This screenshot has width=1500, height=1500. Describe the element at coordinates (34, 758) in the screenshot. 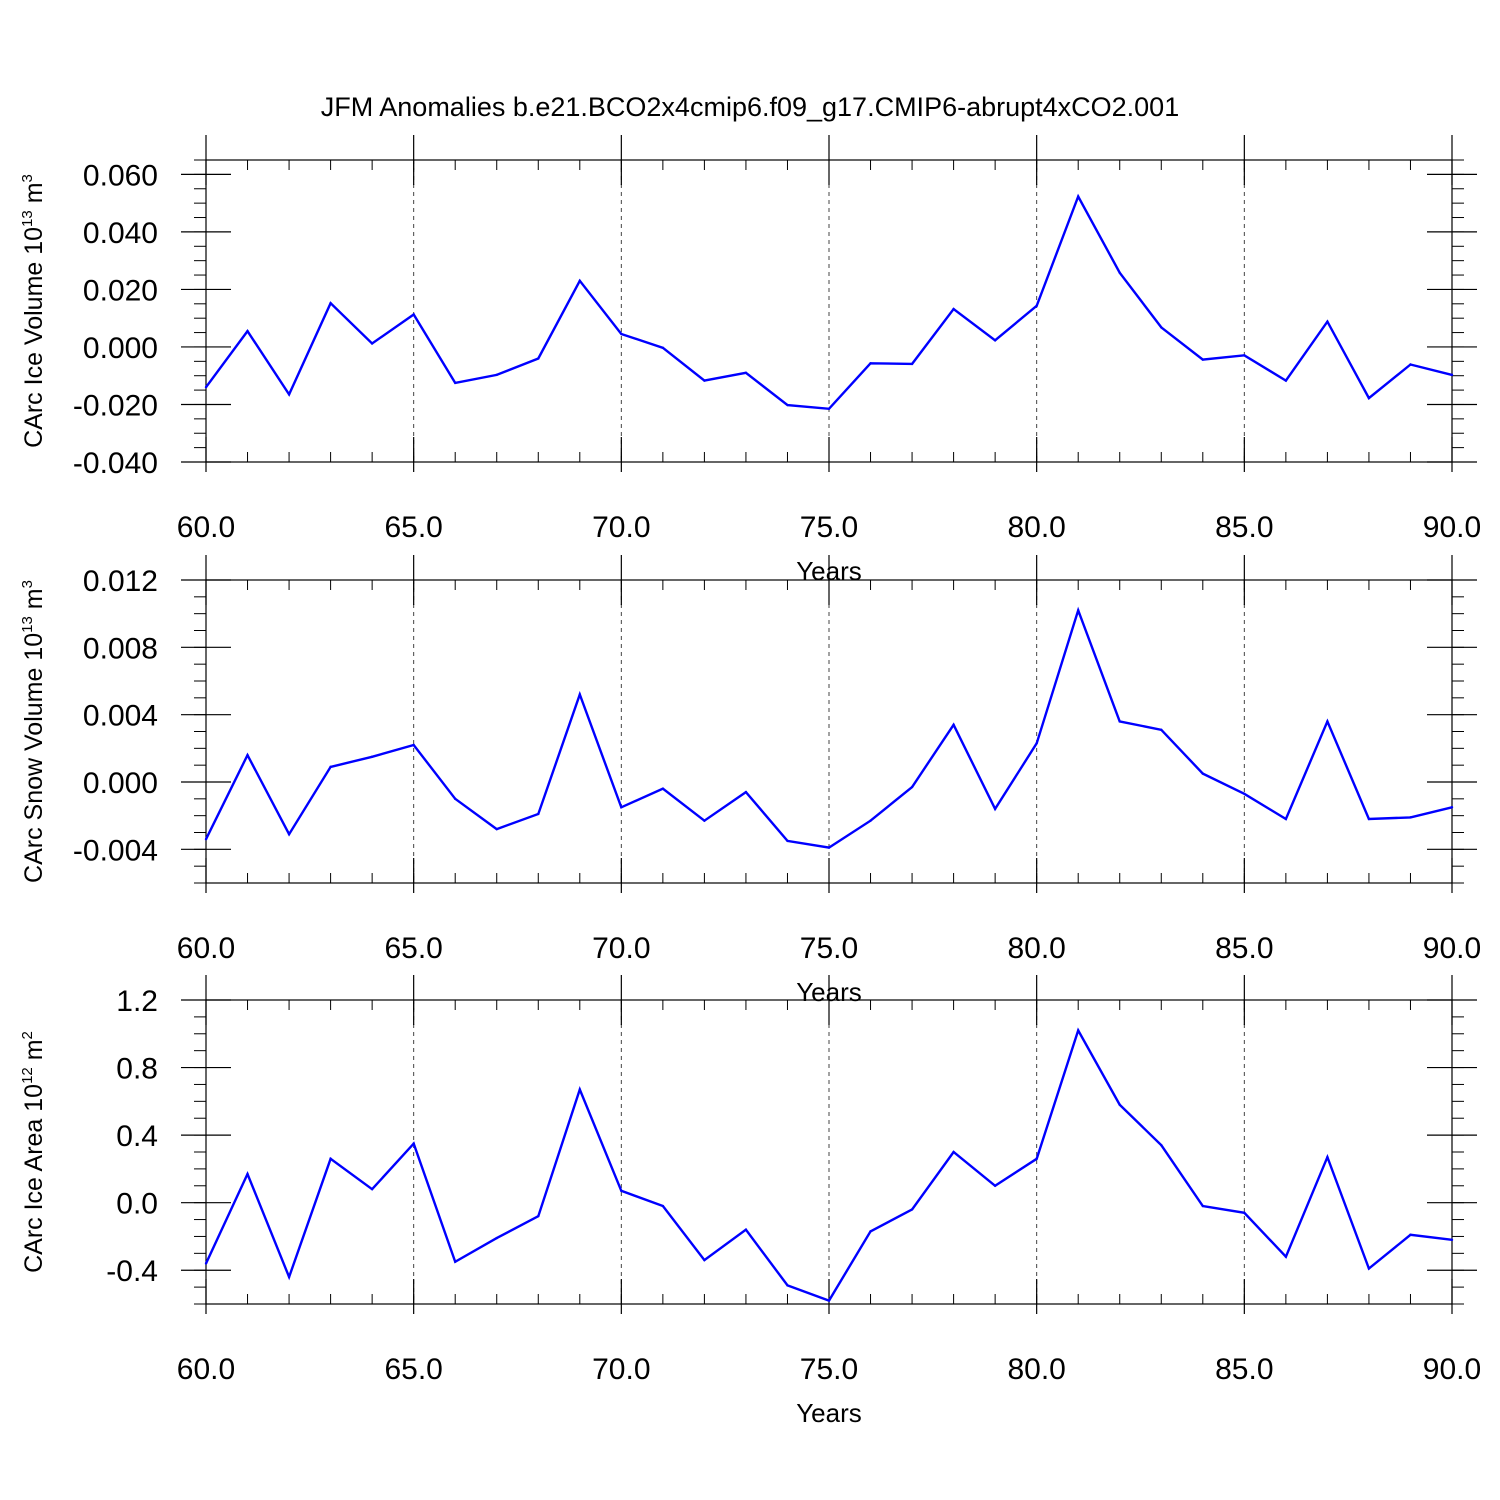

I see `y-label-text: CArc Snow Volume 10` at that location.